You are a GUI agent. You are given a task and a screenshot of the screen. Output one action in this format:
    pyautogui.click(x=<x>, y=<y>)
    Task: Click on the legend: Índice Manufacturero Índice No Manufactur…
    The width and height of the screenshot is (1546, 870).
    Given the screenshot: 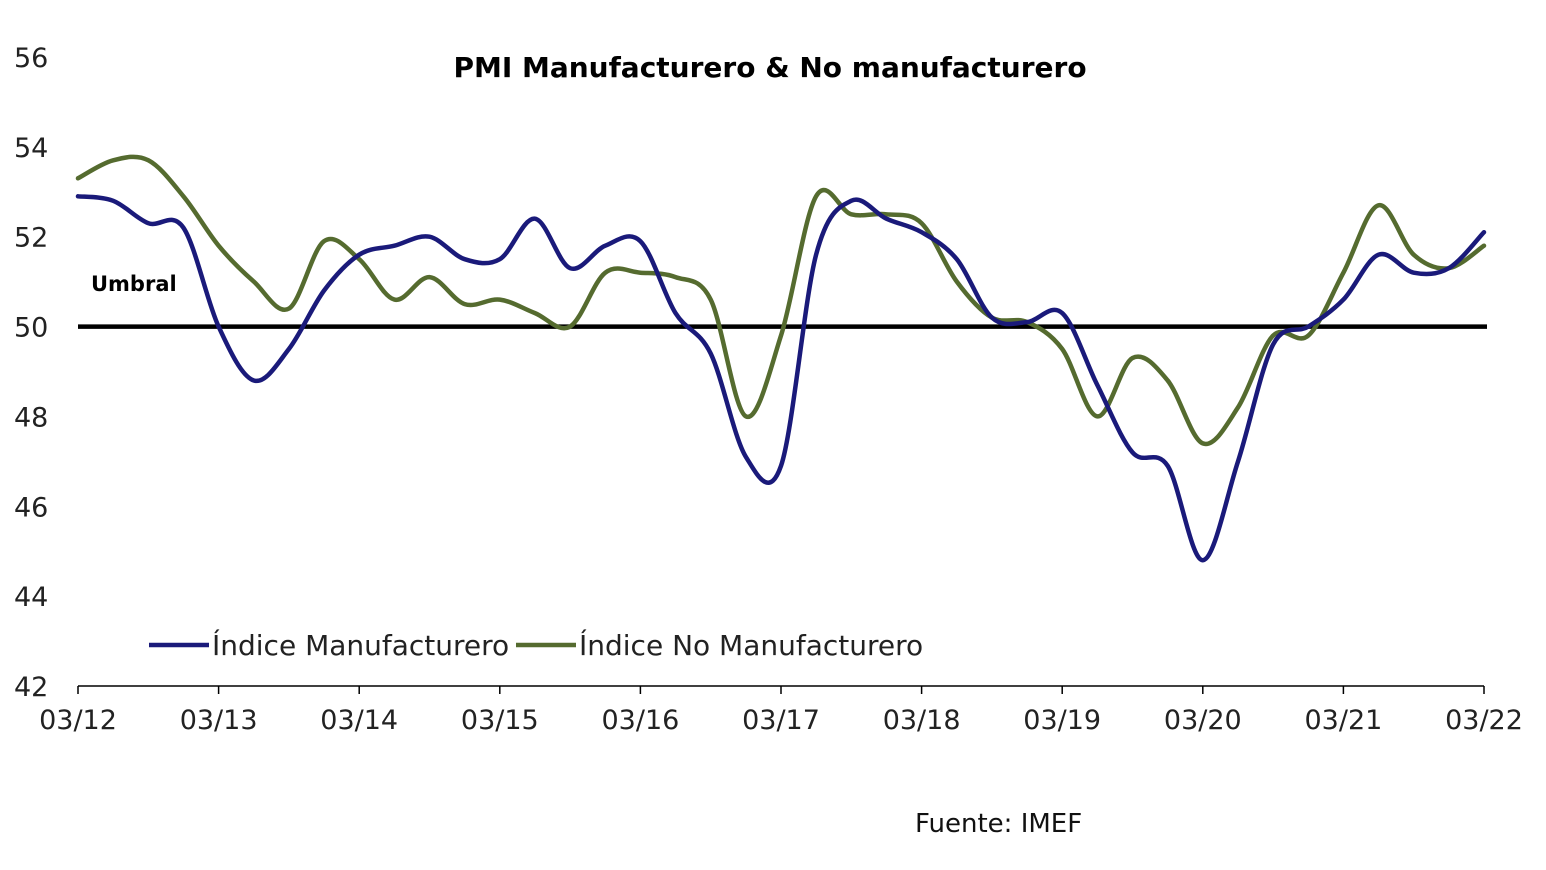 What is the action you would take?
    pyautogui.click(x=536, y=645)
    